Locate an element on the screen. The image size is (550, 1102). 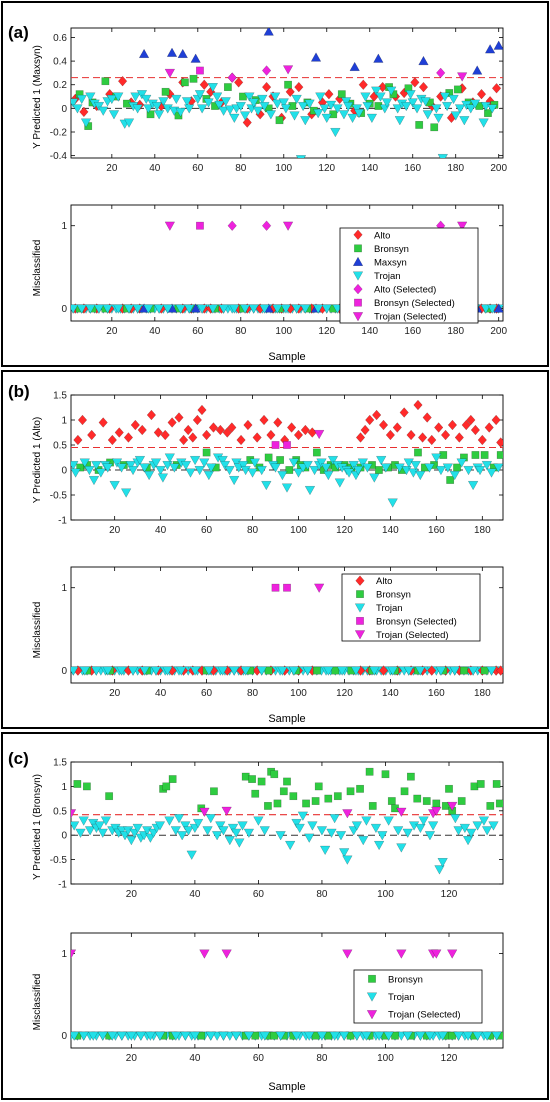
x-tick-label: 160 is located at coordinates (412, 331).